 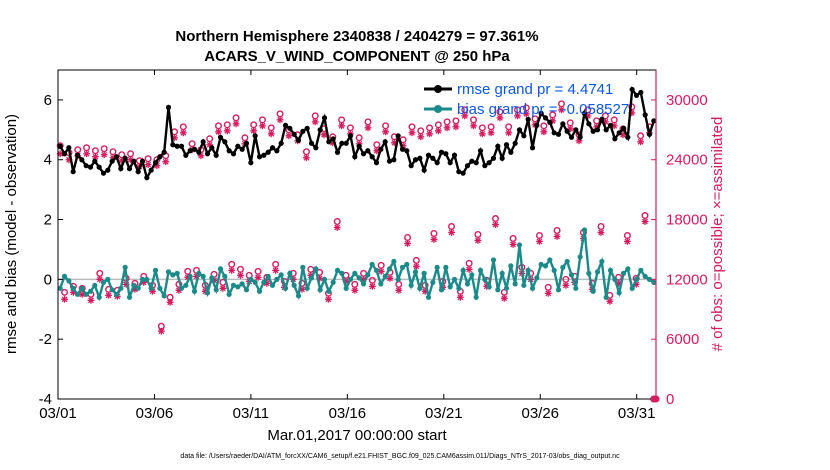 I want to click on x-tick-label: 03/31, so click(x=637, y=413).